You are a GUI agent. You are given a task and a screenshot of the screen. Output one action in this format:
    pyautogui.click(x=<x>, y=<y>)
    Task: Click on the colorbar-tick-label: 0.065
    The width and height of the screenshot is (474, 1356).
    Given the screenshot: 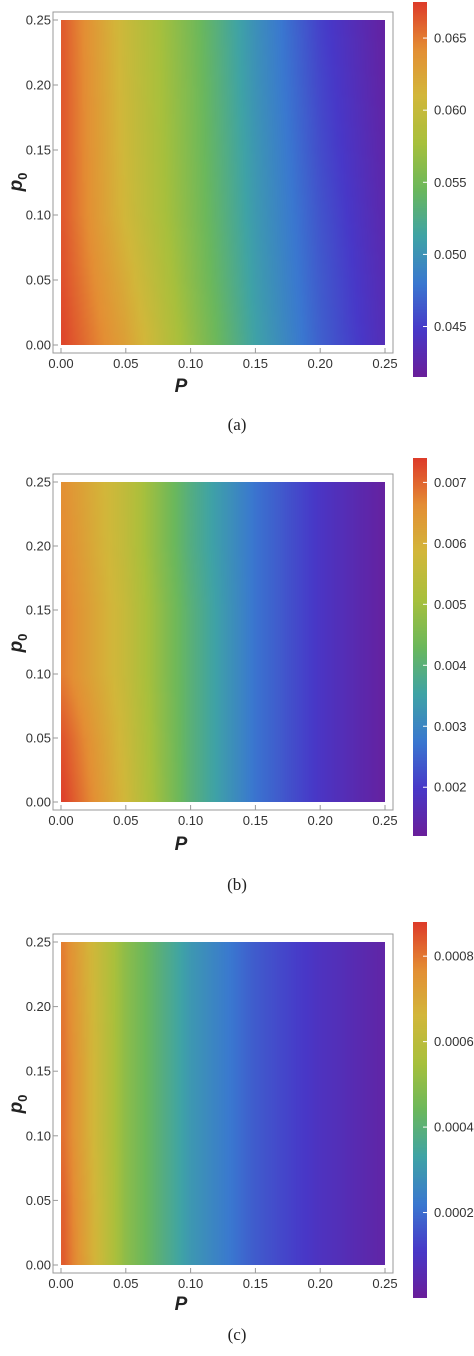 What is the action you would take?
    pyautogui.click(x=450, y=38)
    